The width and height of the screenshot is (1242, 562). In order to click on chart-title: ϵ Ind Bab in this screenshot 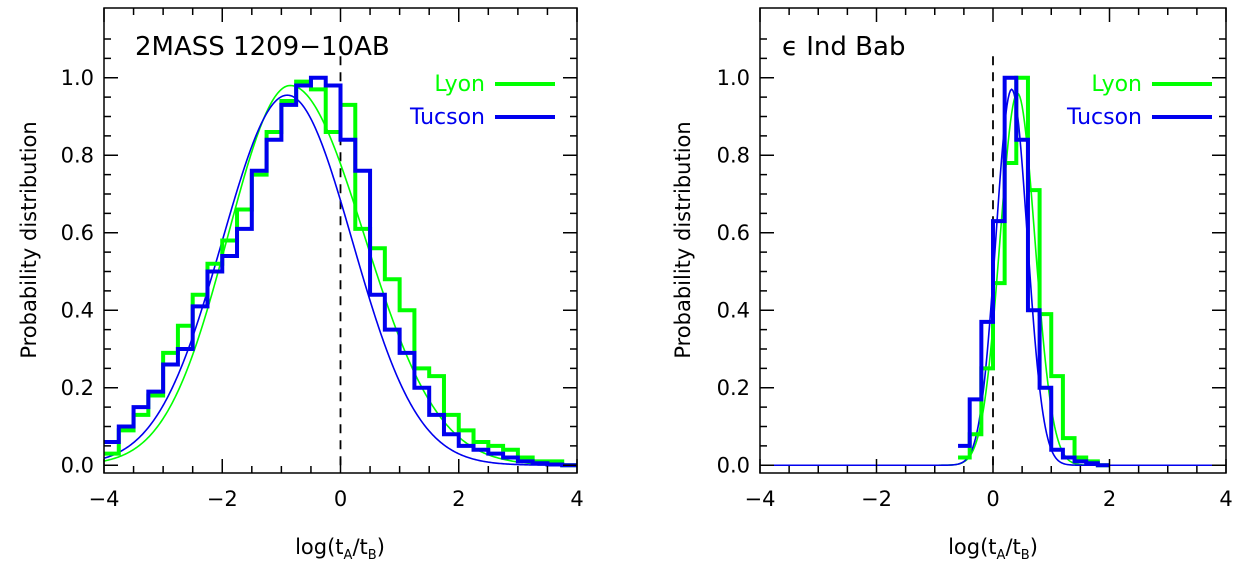, I will do `click(843, 47)`.